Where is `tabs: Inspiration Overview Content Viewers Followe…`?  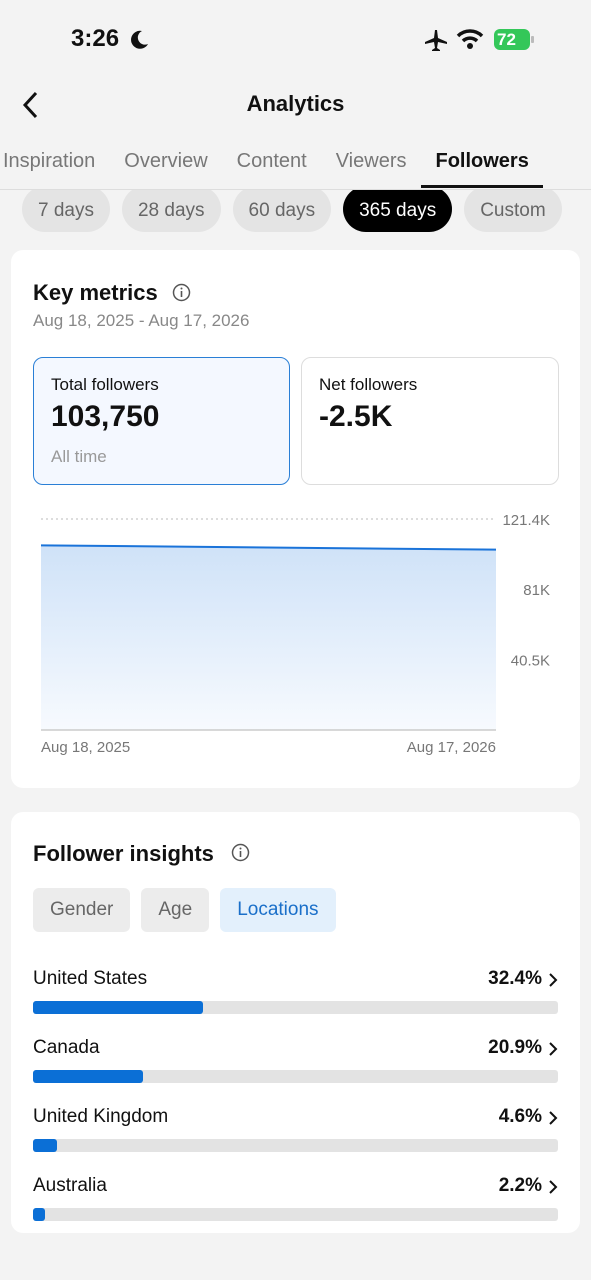 tabs: Inspiration Overview Content Viewers Followe… is located at coordinates (273, 169).